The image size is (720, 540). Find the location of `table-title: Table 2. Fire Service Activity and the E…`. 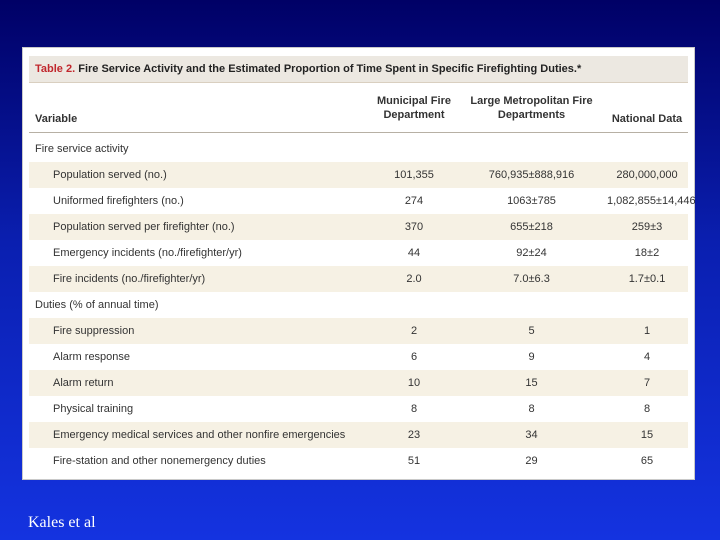

table-title: Table 2. Fire Service Activity and the E… is located at coordinates (358, 69).